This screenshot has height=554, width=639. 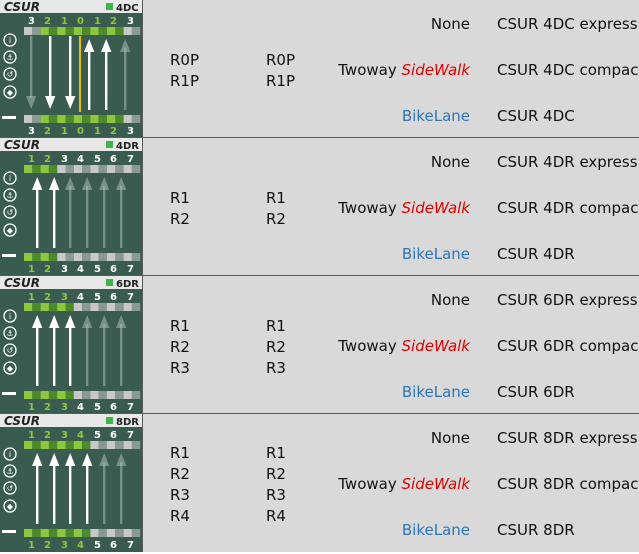 I want to click on road-thumbnail: CSUR 4DC 3 3 2 2 1 1 0 0 1 1 2 2 3 3 i ⚓ ↺ ◆, so click(x=71, y=69).